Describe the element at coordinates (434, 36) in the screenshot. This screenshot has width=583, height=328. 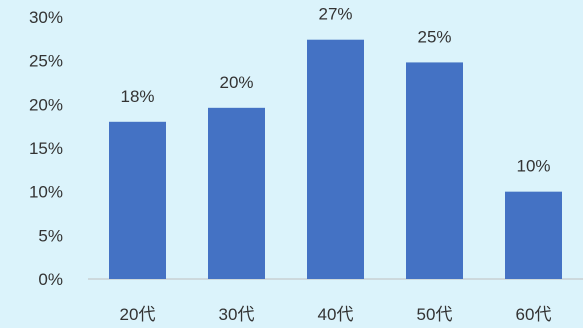
I see `data-label: 25%` at that location.